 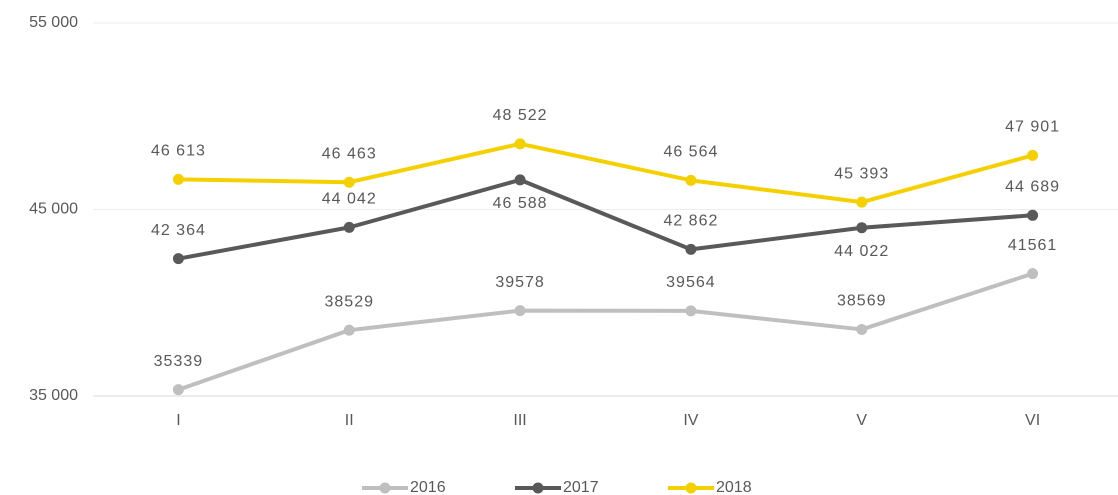 I want to click on data-label: 46 613, so click(x=178, y=151).